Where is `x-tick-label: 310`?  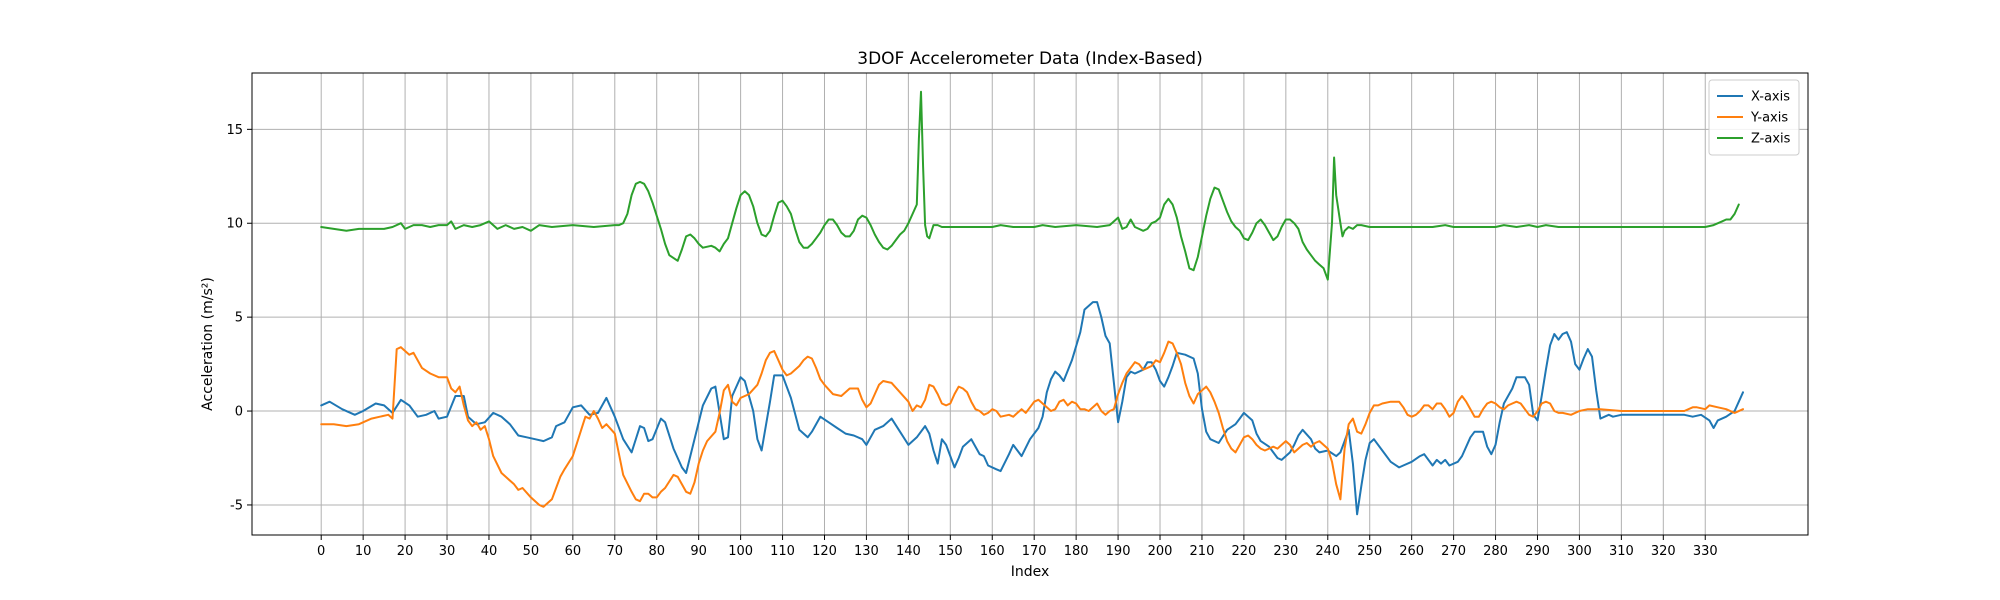
x-tick-label: 310 is located at coordinates (1621, 551).